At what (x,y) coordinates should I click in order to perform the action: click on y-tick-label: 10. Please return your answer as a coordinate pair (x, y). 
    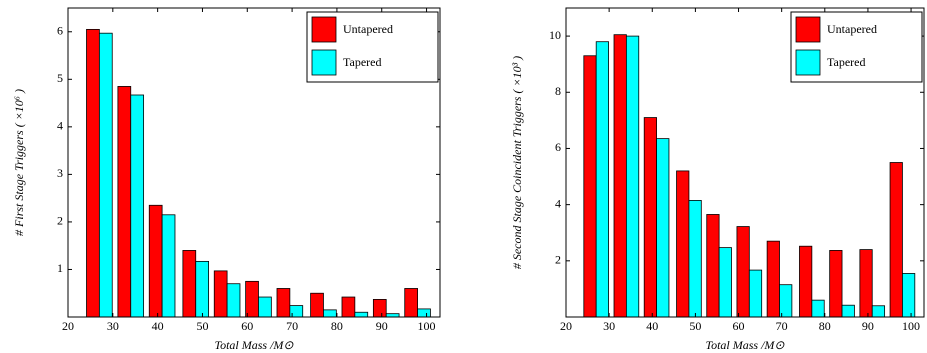
    Looking at the image, I should click on (555, 35).